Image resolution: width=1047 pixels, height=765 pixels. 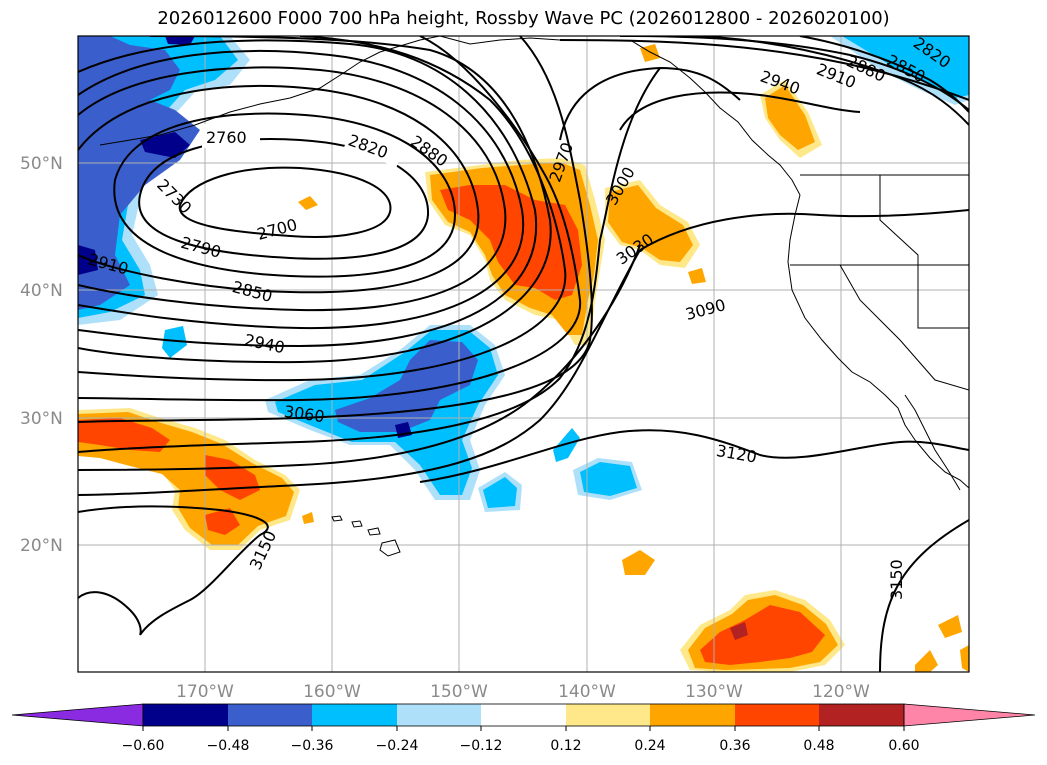 I want to click on lon-label-160w: 160°W, so click(x=332, y=692).